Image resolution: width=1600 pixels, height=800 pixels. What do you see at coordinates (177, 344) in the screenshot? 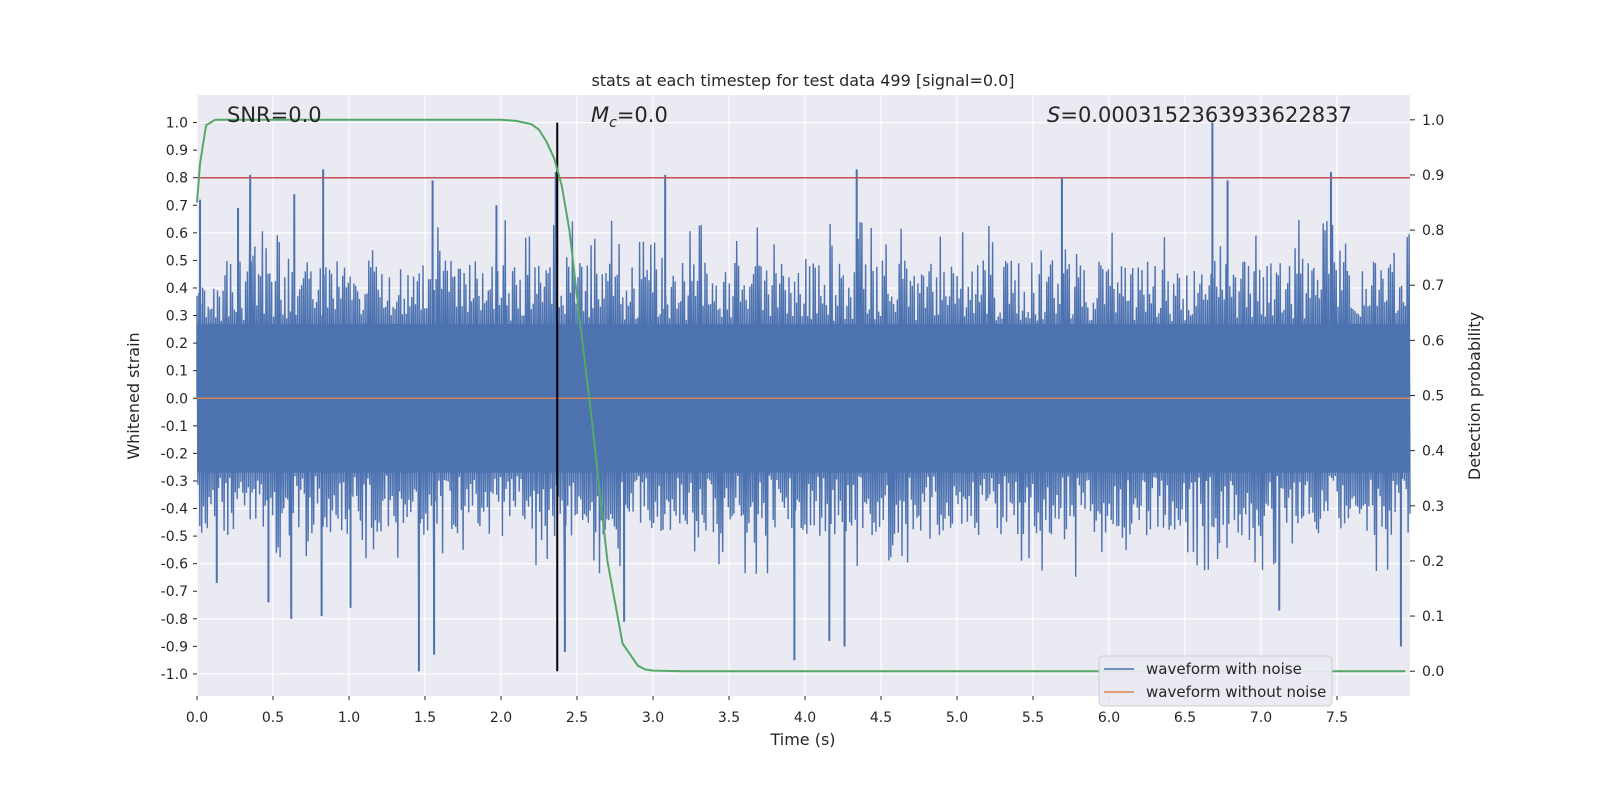
I see `y-left-tick-label: 0.2` at bounding box center [177, 344].